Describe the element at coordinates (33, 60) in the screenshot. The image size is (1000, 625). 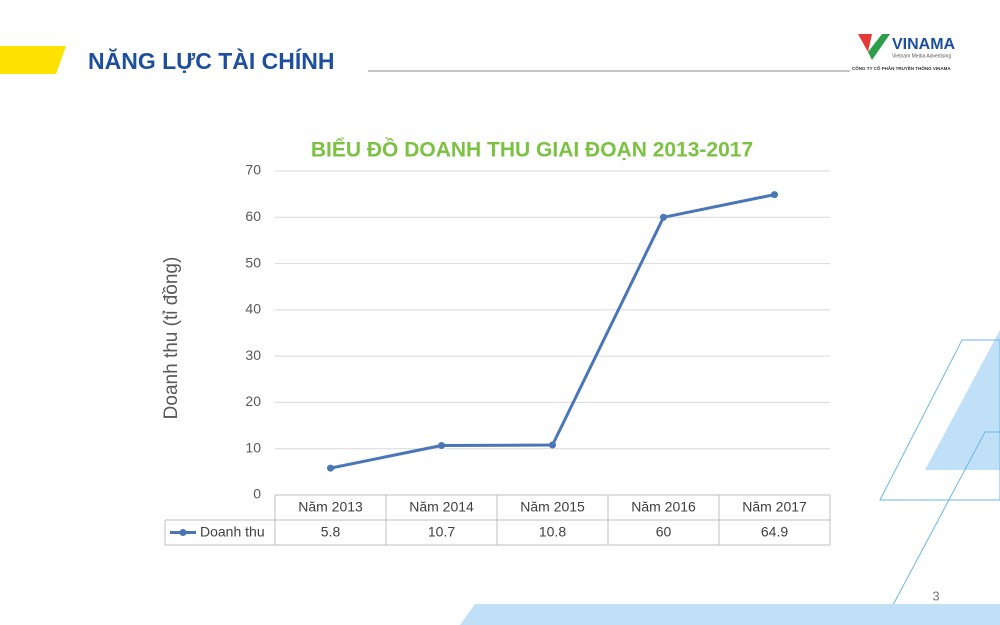
I see `header-accent` at that location.